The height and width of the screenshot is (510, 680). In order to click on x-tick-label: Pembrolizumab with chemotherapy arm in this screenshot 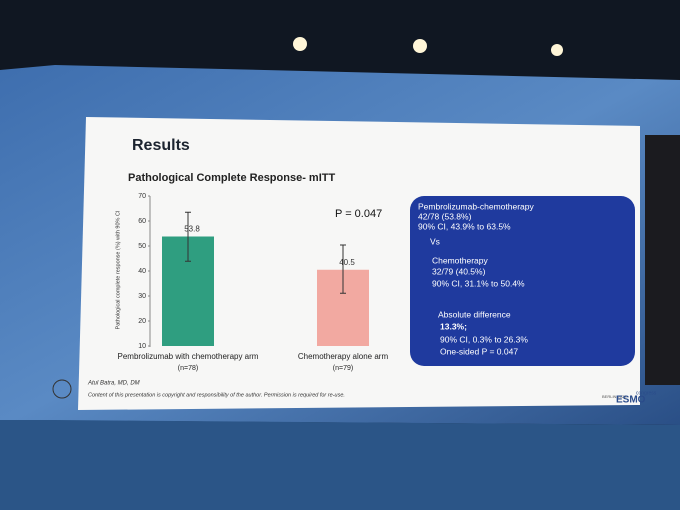, I will do `click(188, 356)`.